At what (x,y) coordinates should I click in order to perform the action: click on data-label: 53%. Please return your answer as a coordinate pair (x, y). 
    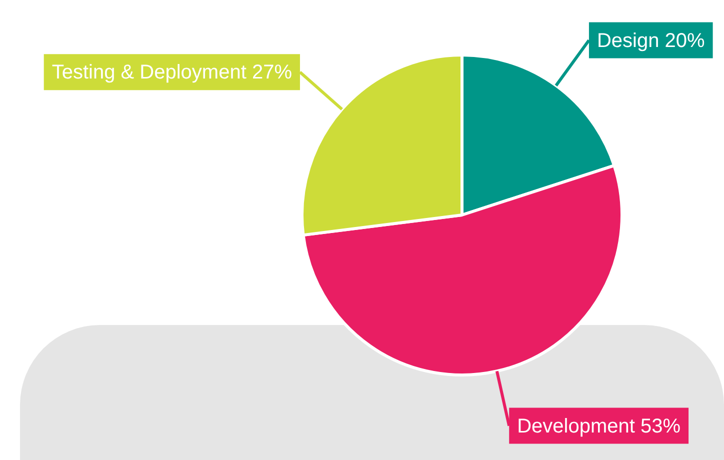
    Looking at the image, I should click on (660, 426).